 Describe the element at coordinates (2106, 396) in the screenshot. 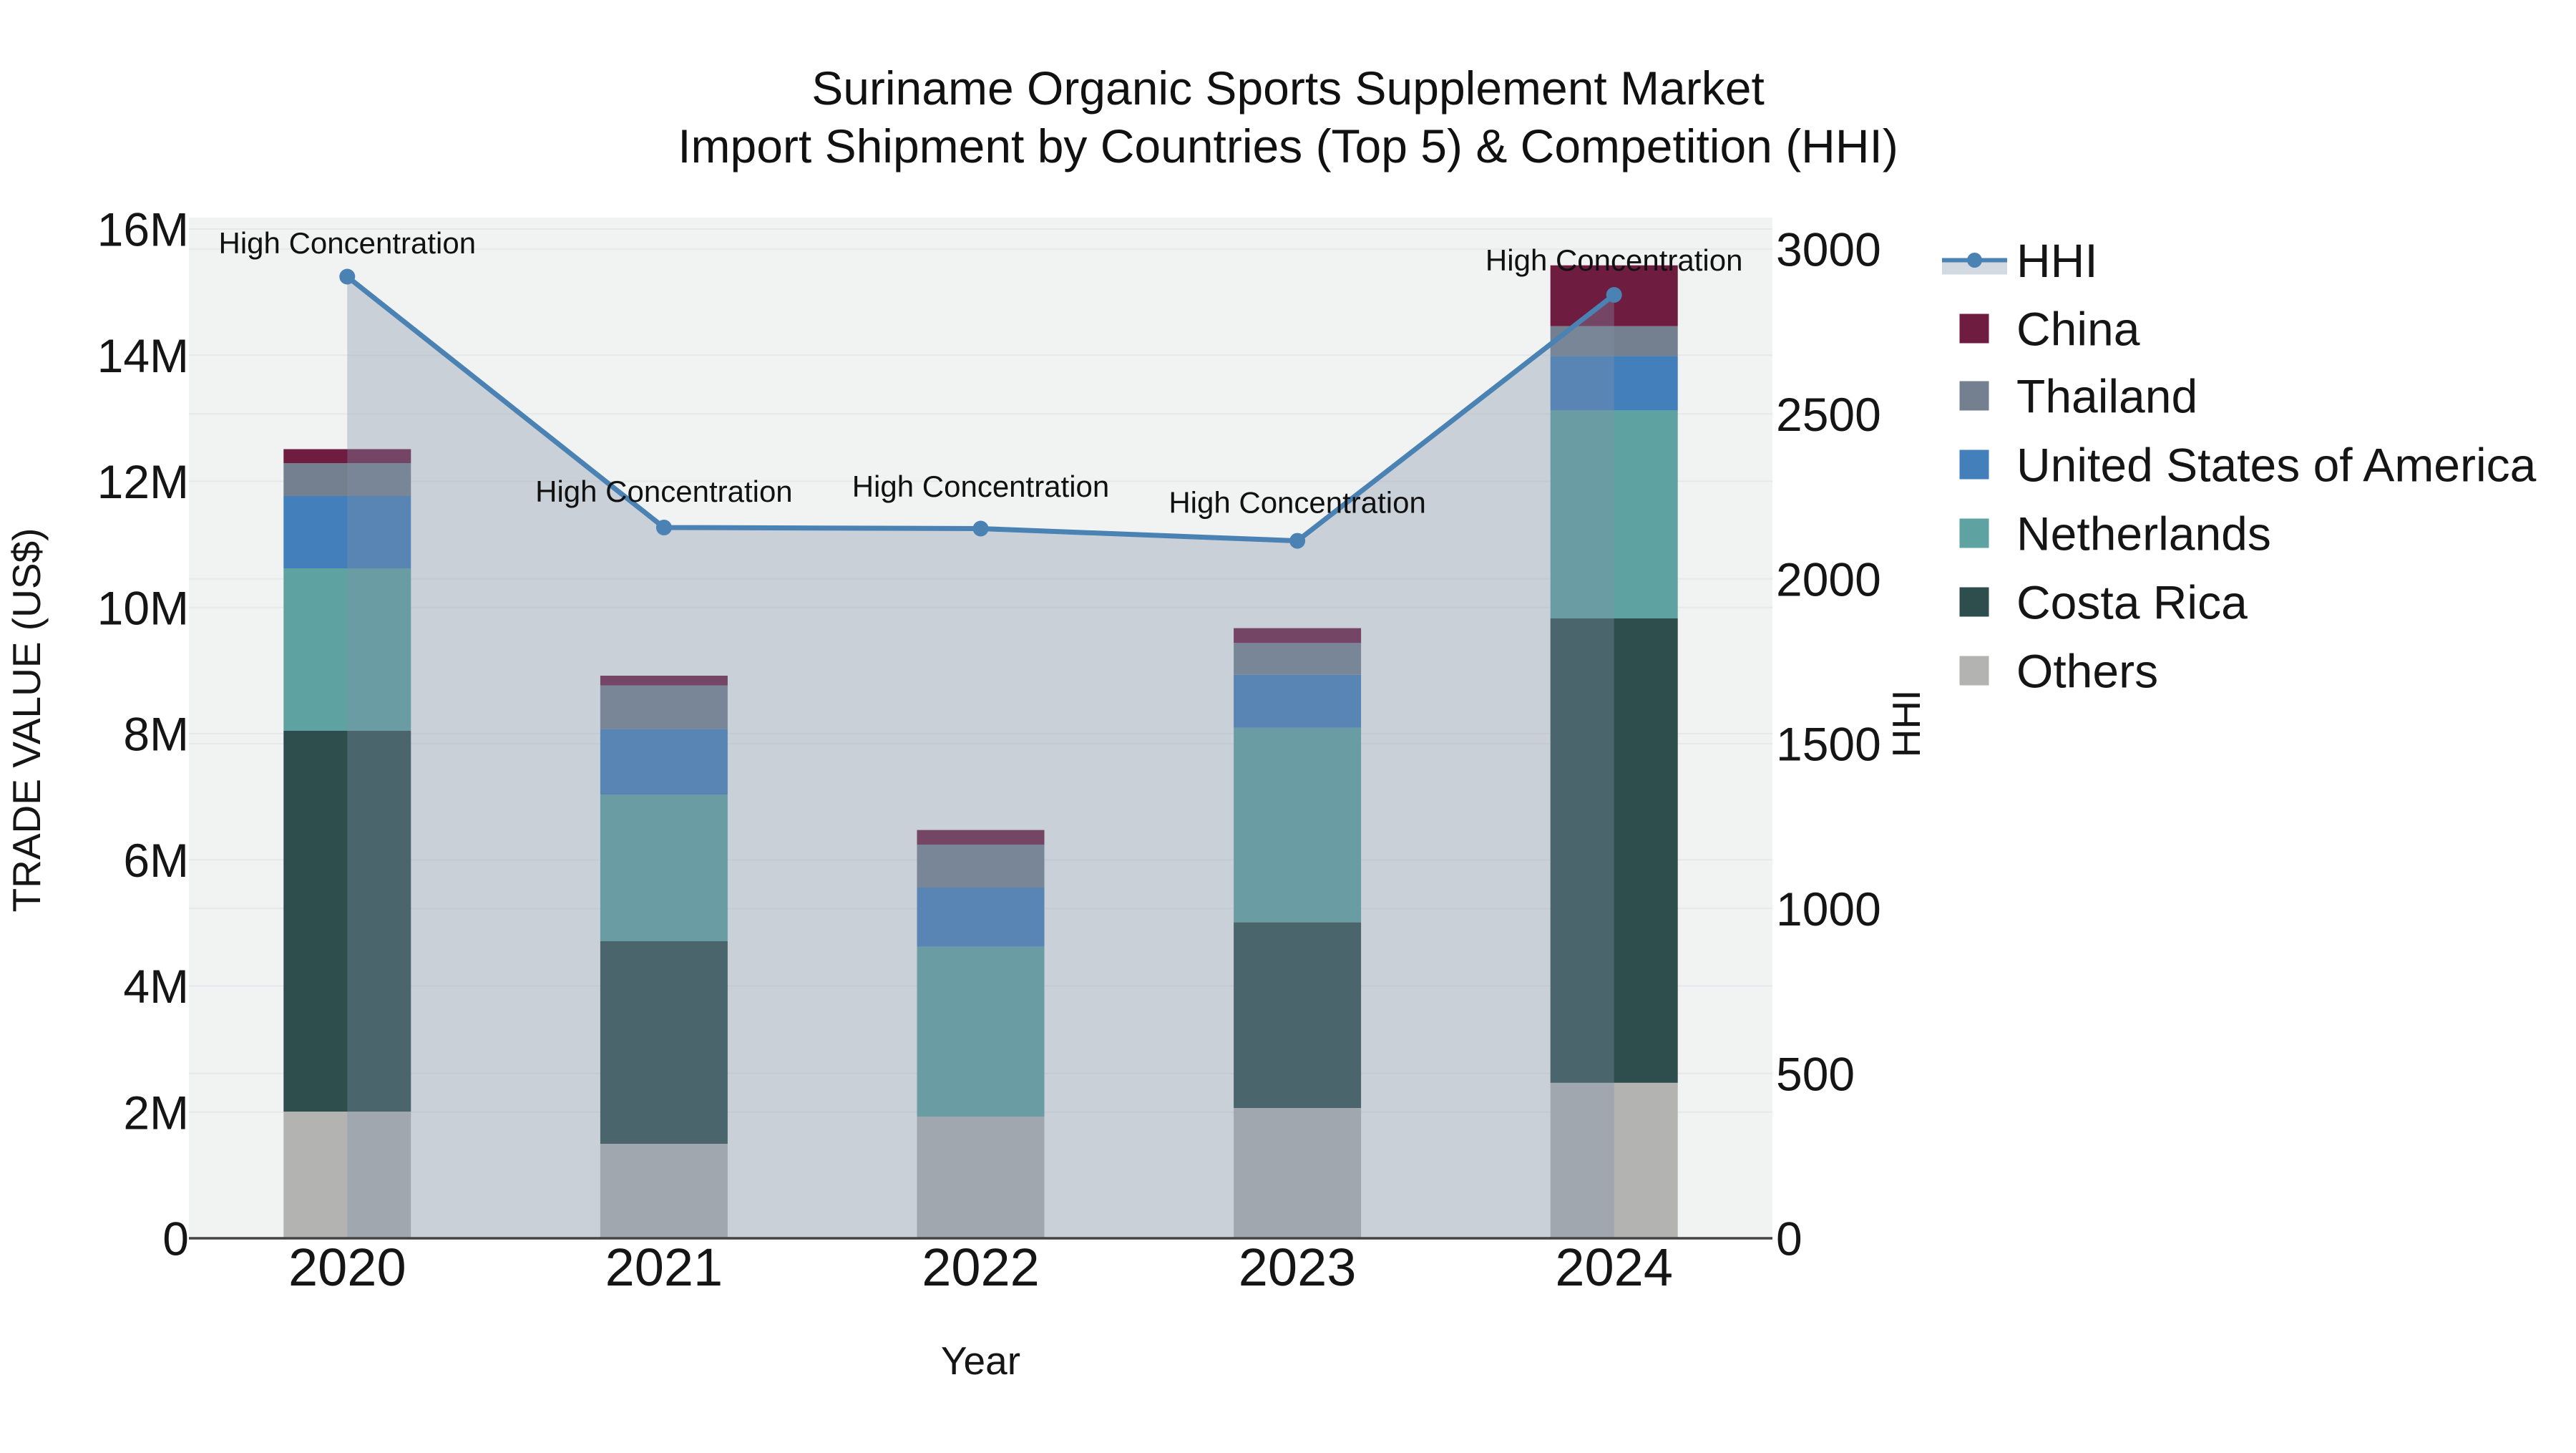

I see `svg-text: Thailand` at that location.